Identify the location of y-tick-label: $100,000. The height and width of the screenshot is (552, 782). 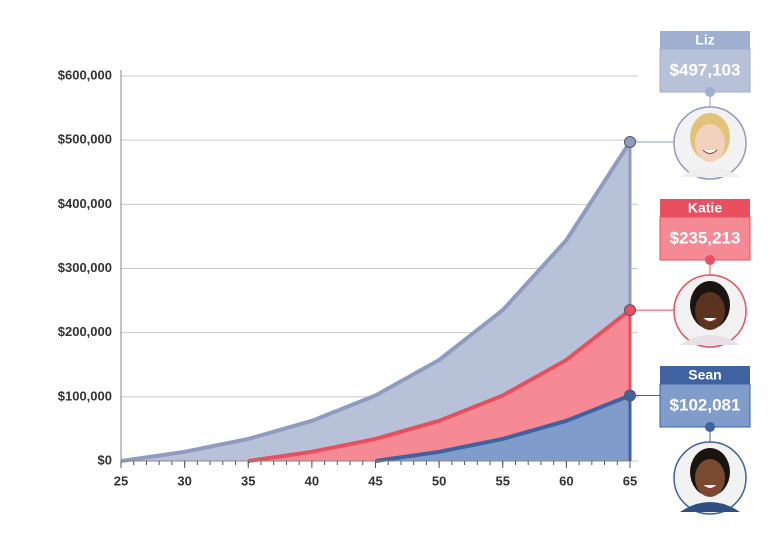
(85, 395).